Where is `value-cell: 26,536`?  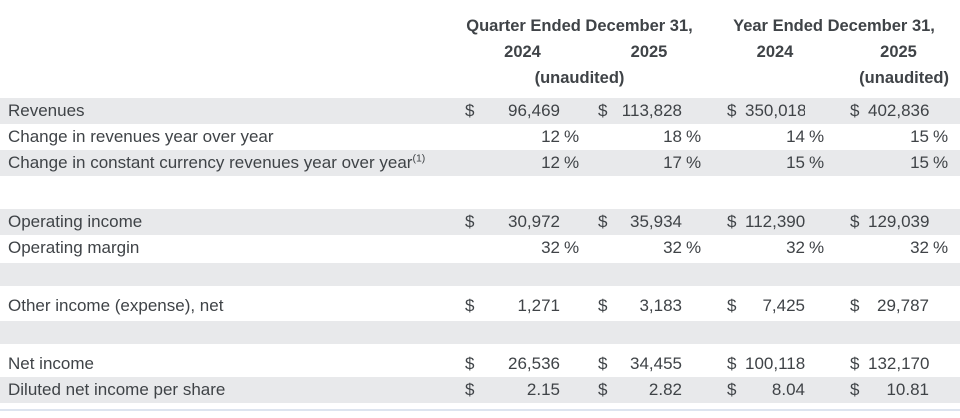
value-cell: 26,536 is located at coordinates (534, 363).